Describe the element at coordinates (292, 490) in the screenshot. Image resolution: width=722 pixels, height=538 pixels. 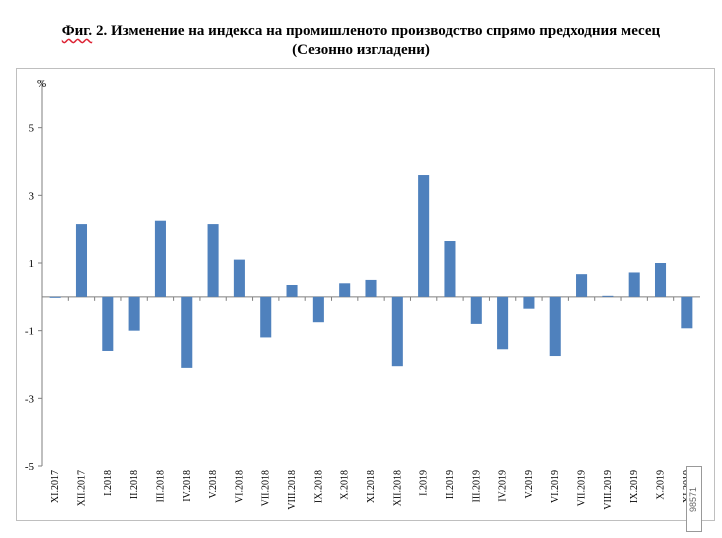
I see `x-tick-label: VIII.2018` at that location.